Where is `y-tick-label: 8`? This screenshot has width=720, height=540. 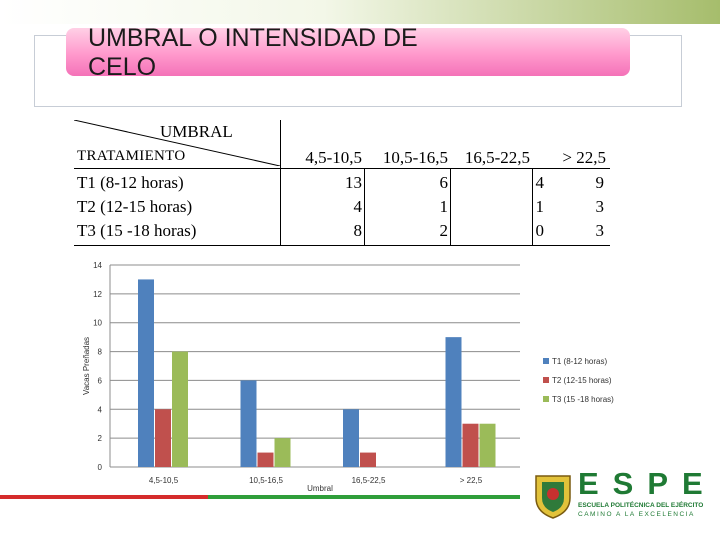
y-tick-label: 8 is located at coordinates (100, 352).